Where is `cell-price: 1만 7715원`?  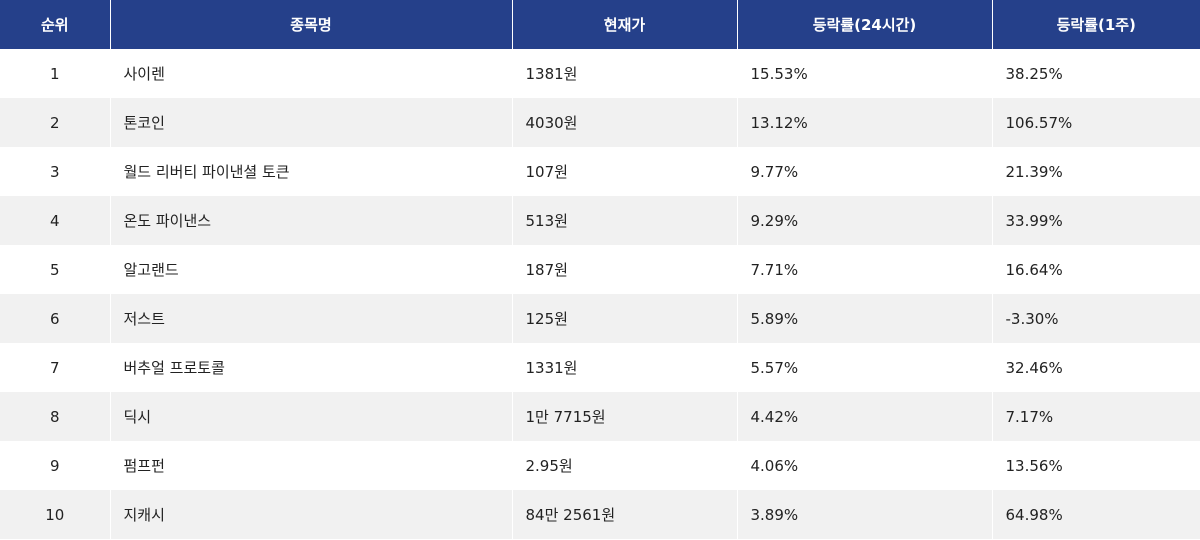 cell-price: 1만 7715원 is located at coordinates (625, 416).